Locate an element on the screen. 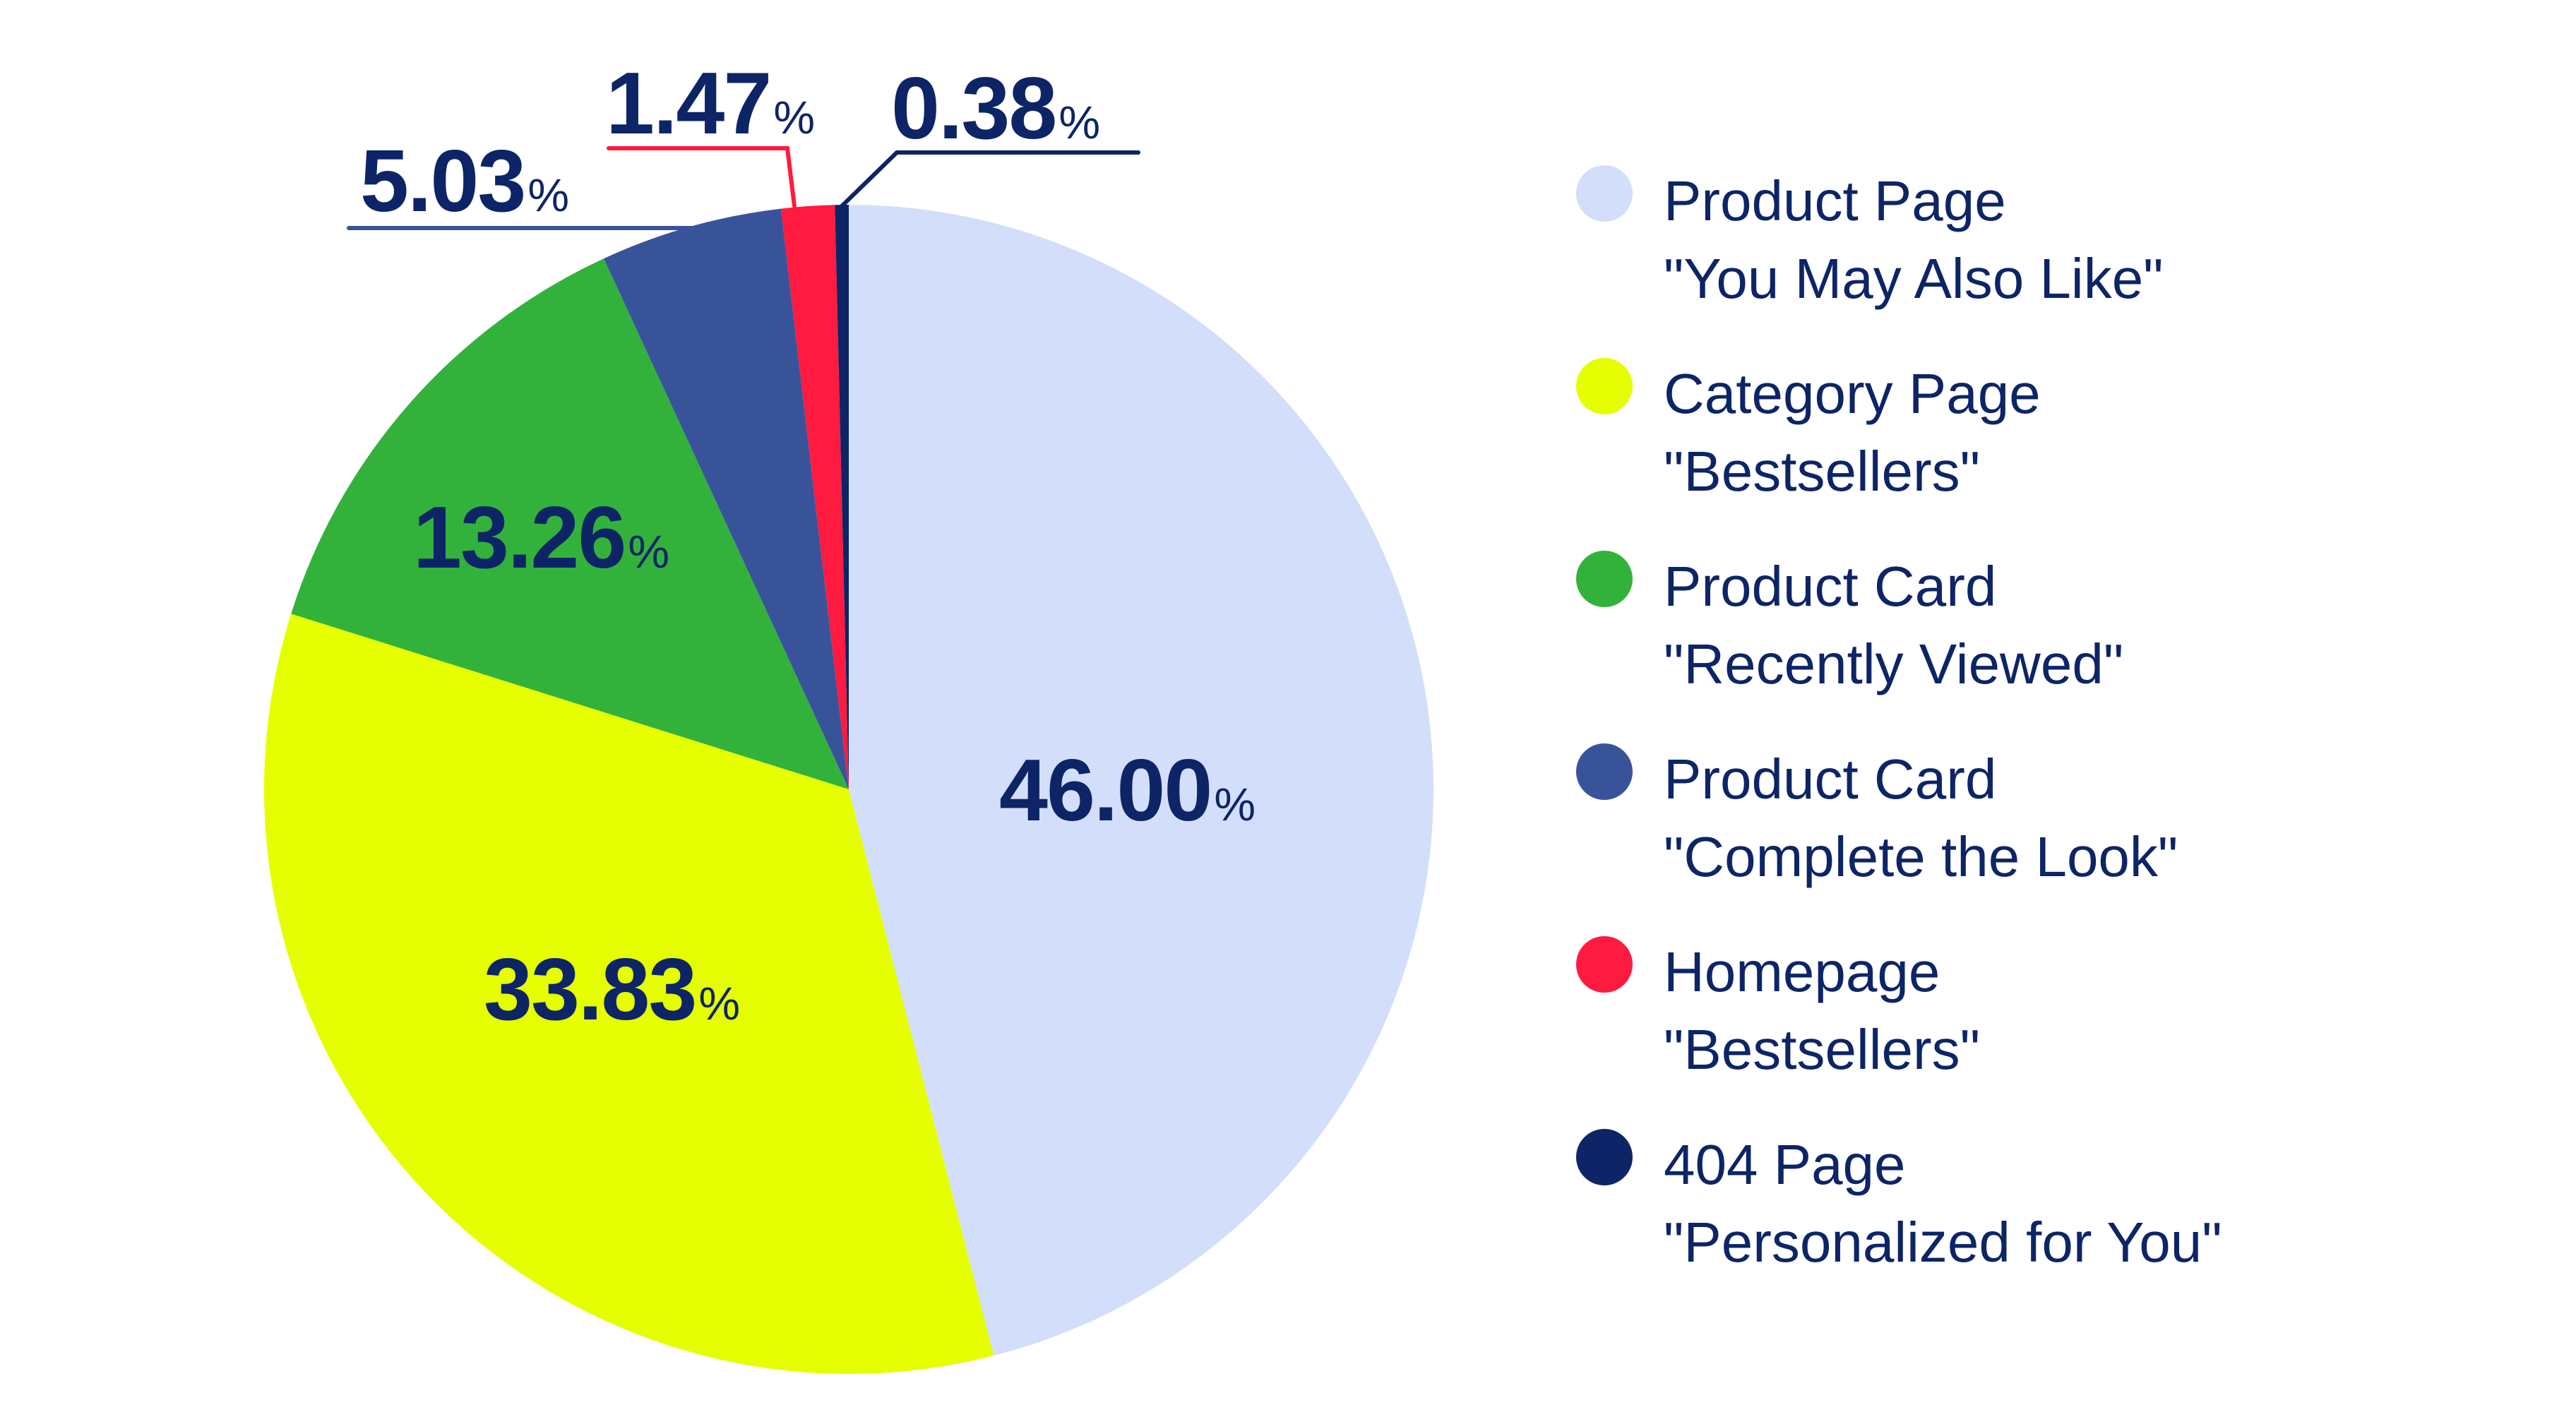 The image size is (2576, 1412). slice-label-homepage: 1.47% is located at coordinates (710, 104).